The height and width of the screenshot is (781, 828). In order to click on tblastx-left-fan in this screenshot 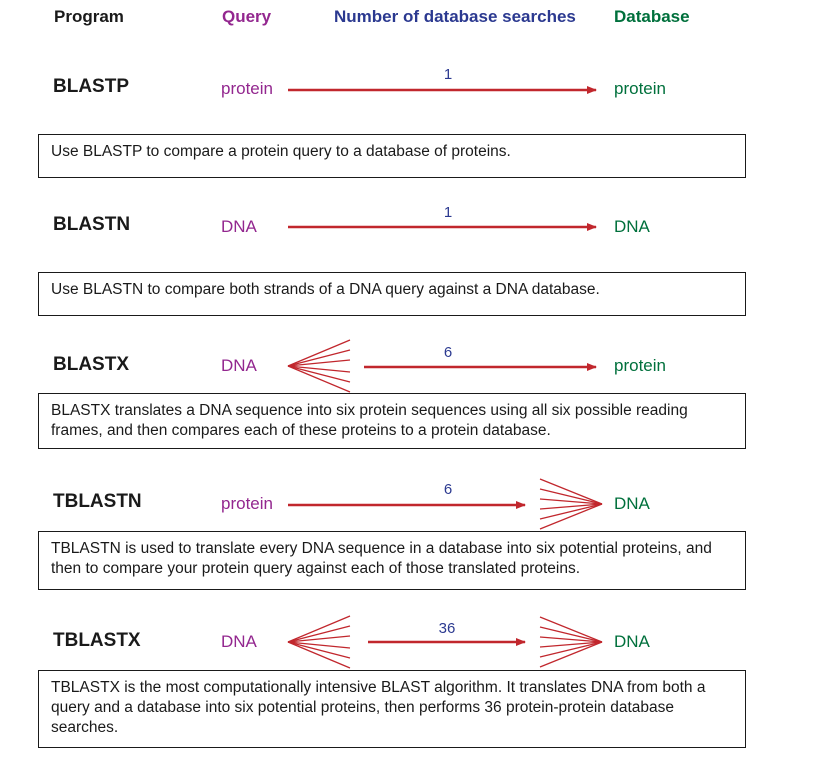, I will do `click(319, 642)`.